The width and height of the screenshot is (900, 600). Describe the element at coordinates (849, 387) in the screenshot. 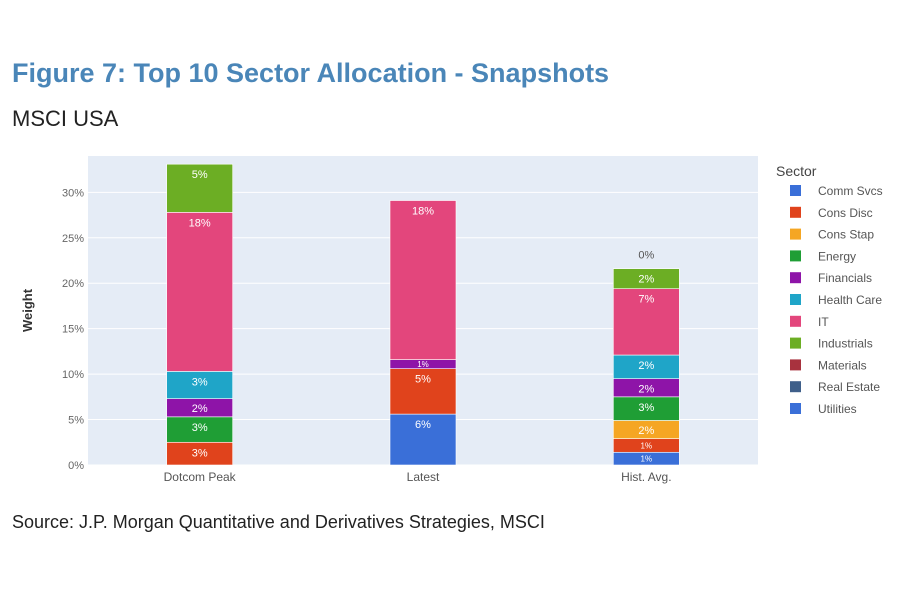

I see `legend-item-label: Real Estate` at that location.